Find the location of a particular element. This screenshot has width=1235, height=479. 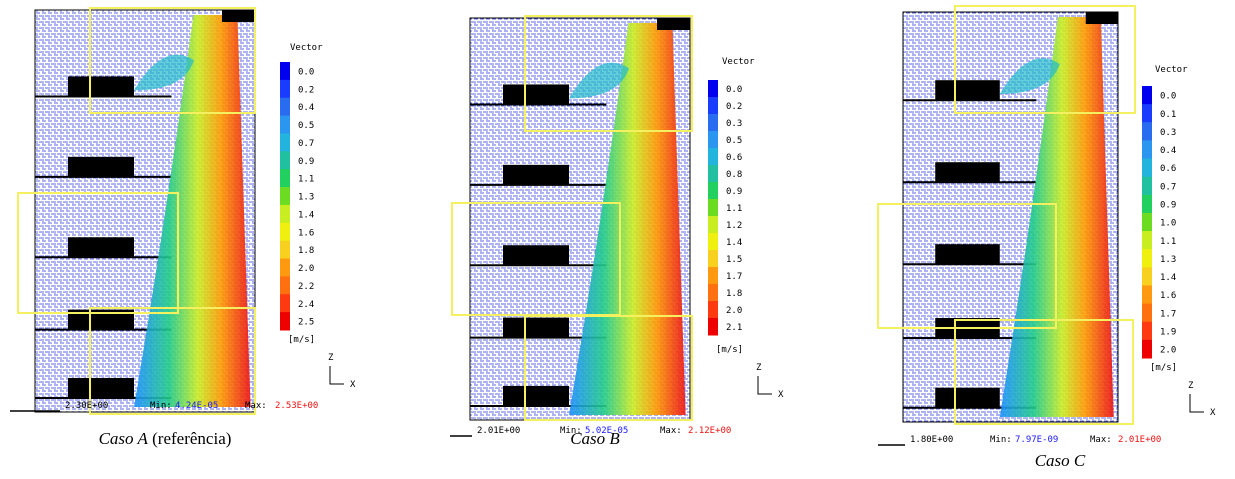

legend-label: 1.2 is located at coordinates (734, 226).